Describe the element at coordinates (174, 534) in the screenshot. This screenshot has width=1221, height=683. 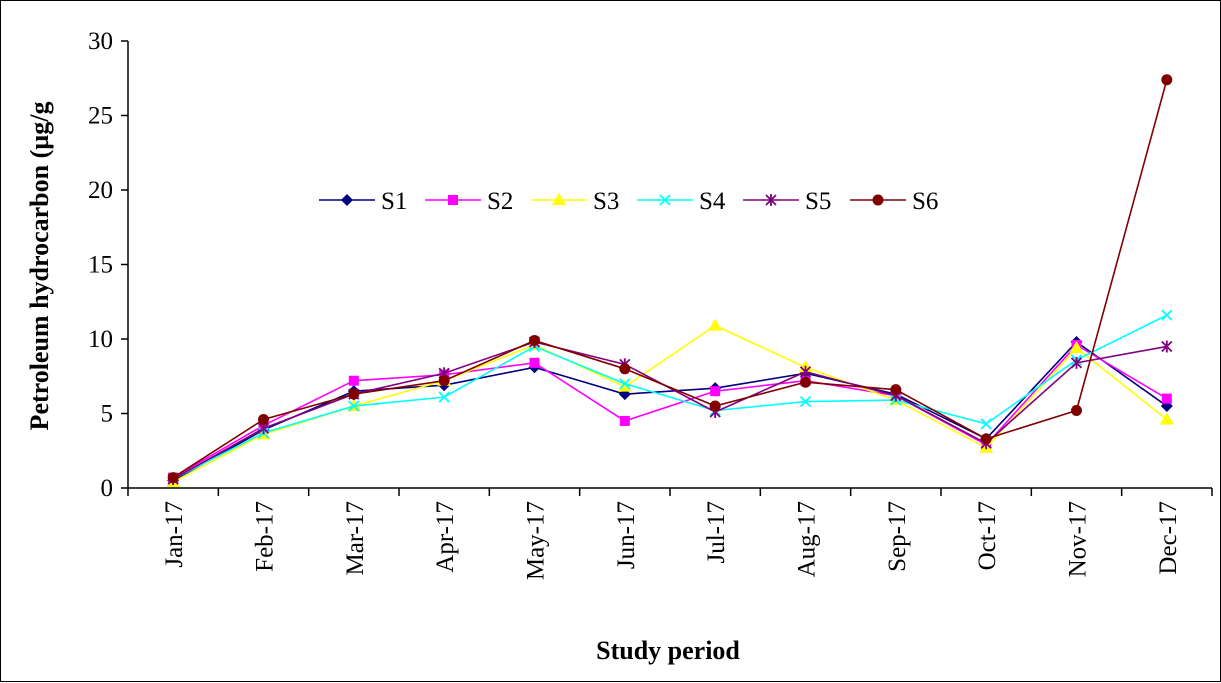
I see `x-tick-label-jan-17: Jan-17` at that location.